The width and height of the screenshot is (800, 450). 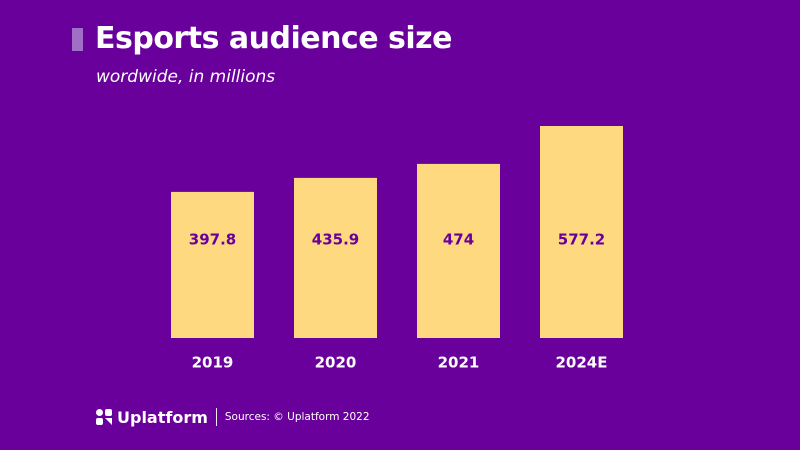 I want to click on bar-2020, so click(x=335, y=257).